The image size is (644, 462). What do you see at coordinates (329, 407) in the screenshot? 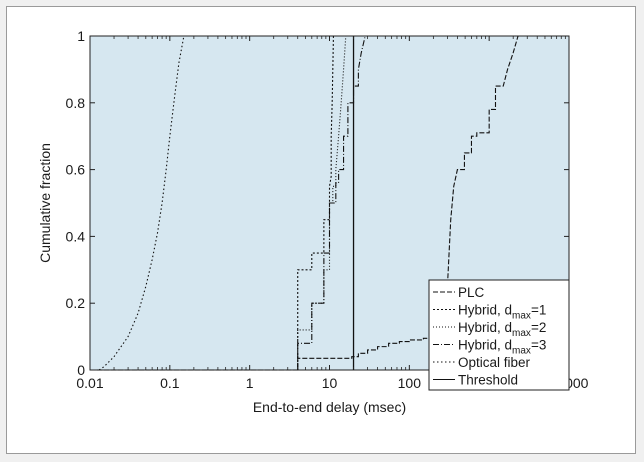
I see `x-axis-label: End-to-end delay (msec)` at bounding box center [329, 407].